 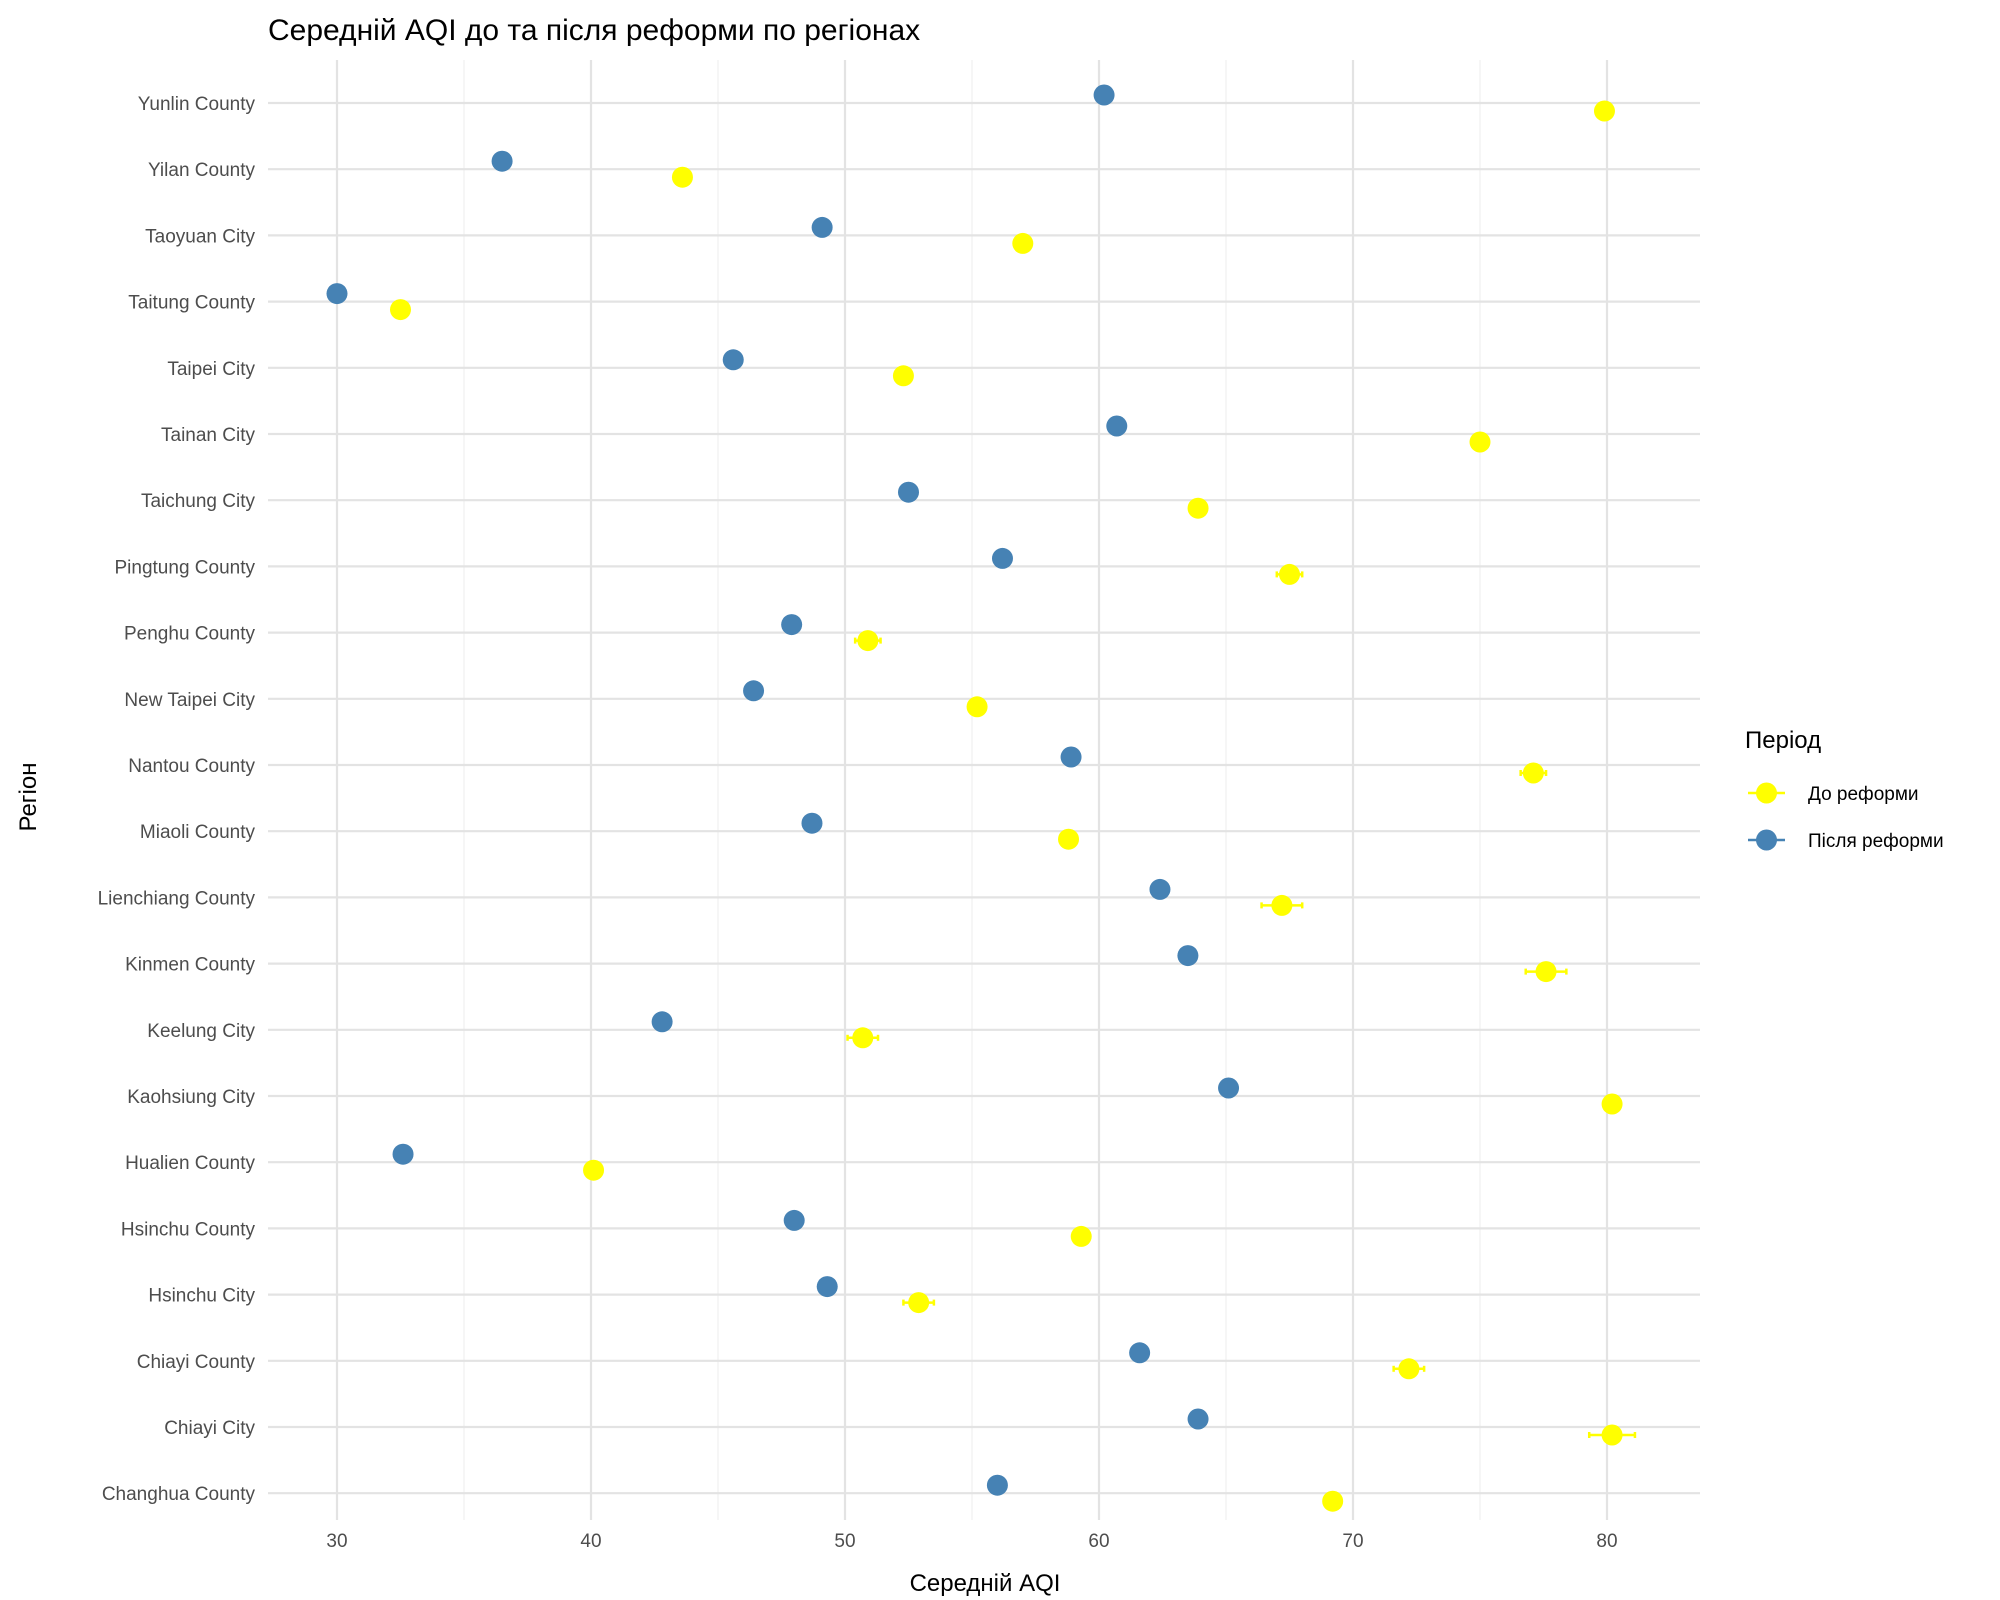 What do you see at coordinates (985, 1583) in the screenshot?
I see `x-axis-title: Середній AQI` at bounding box center [985, 1583].